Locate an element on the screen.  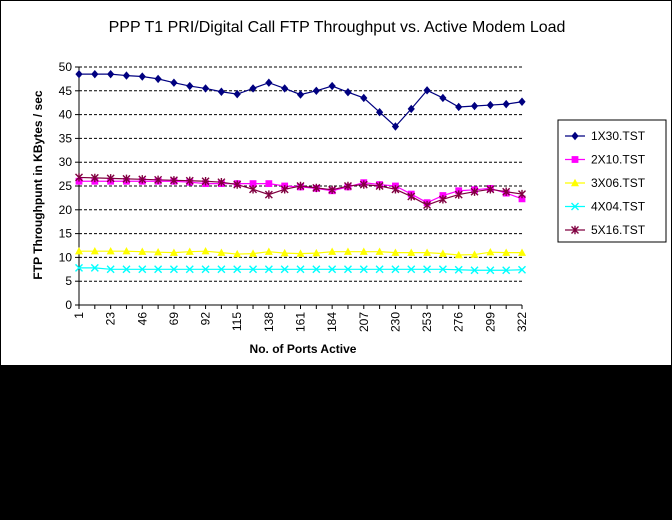
y-tick-label: 40 is located at coordinates (66, 115).